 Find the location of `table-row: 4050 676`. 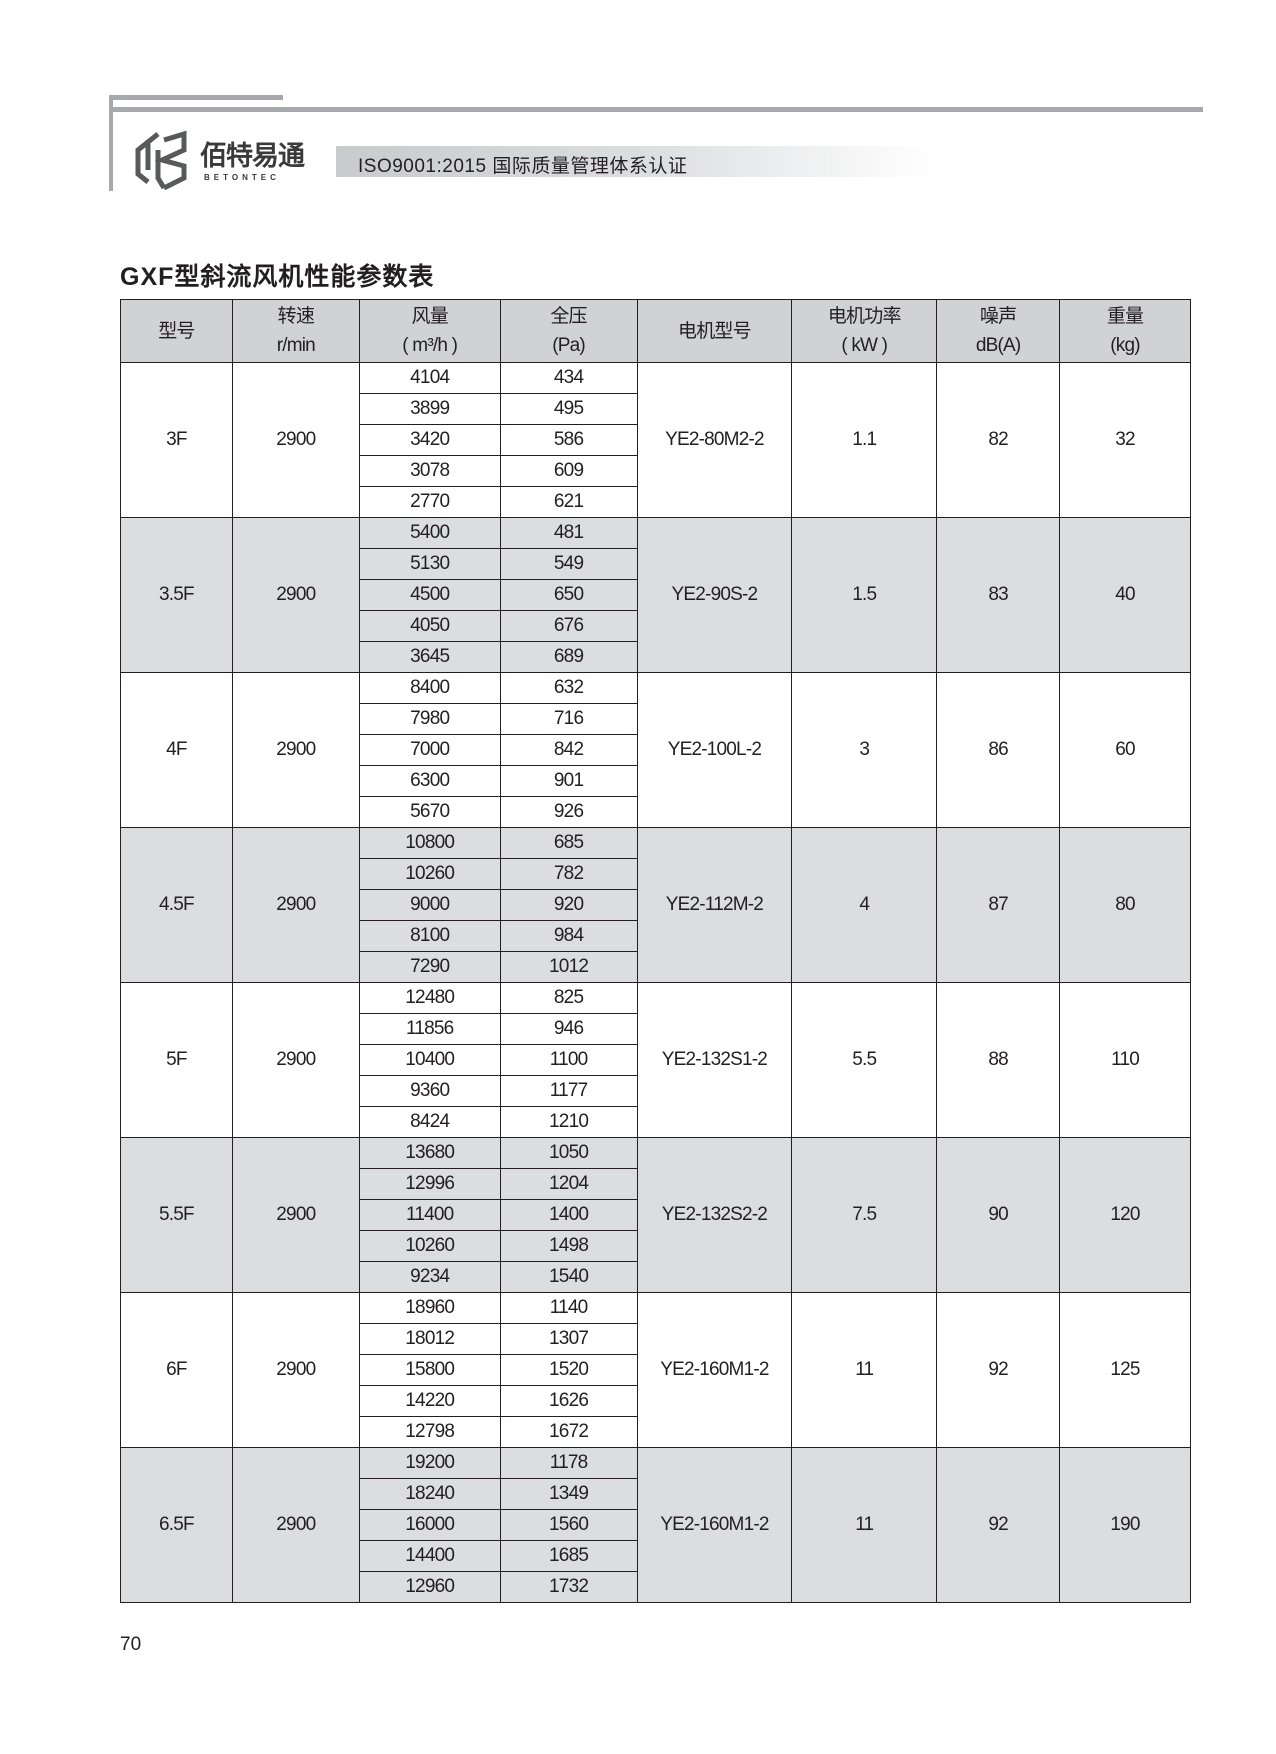

table-row: 4050 676 is located at coordinates (656, 626).